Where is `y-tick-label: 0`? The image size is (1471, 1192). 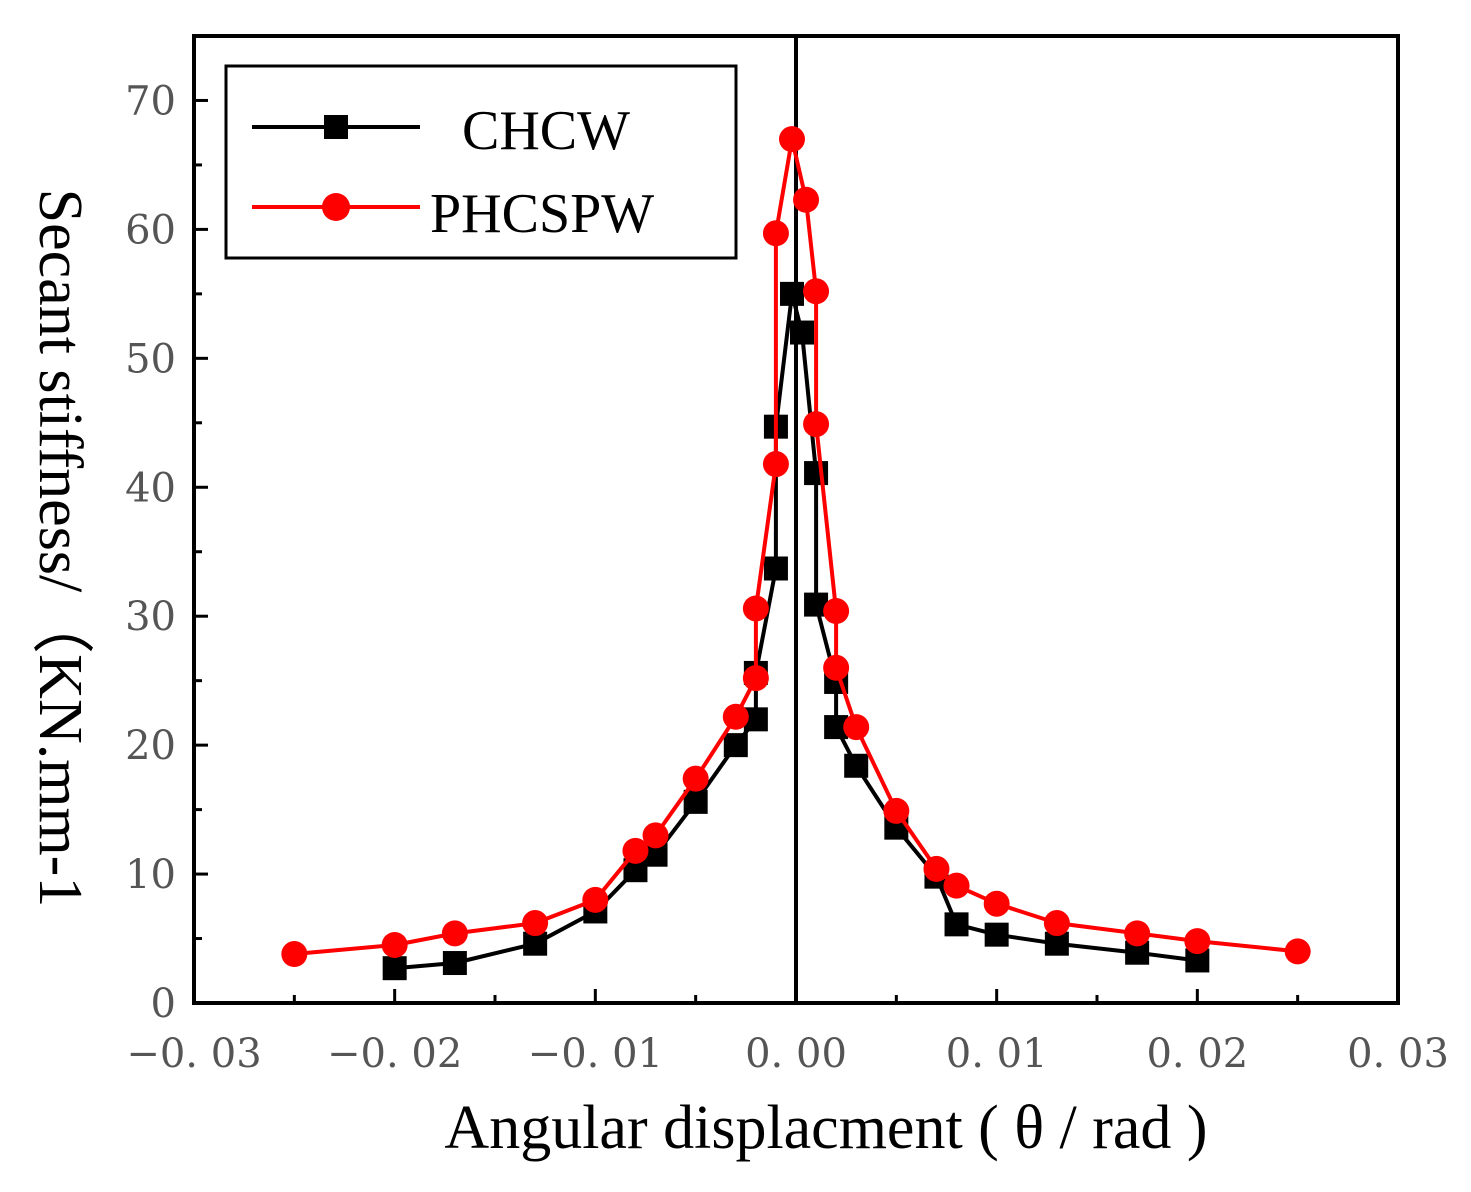
y-tick-label: 0 is located at coordinates (163, 1004).